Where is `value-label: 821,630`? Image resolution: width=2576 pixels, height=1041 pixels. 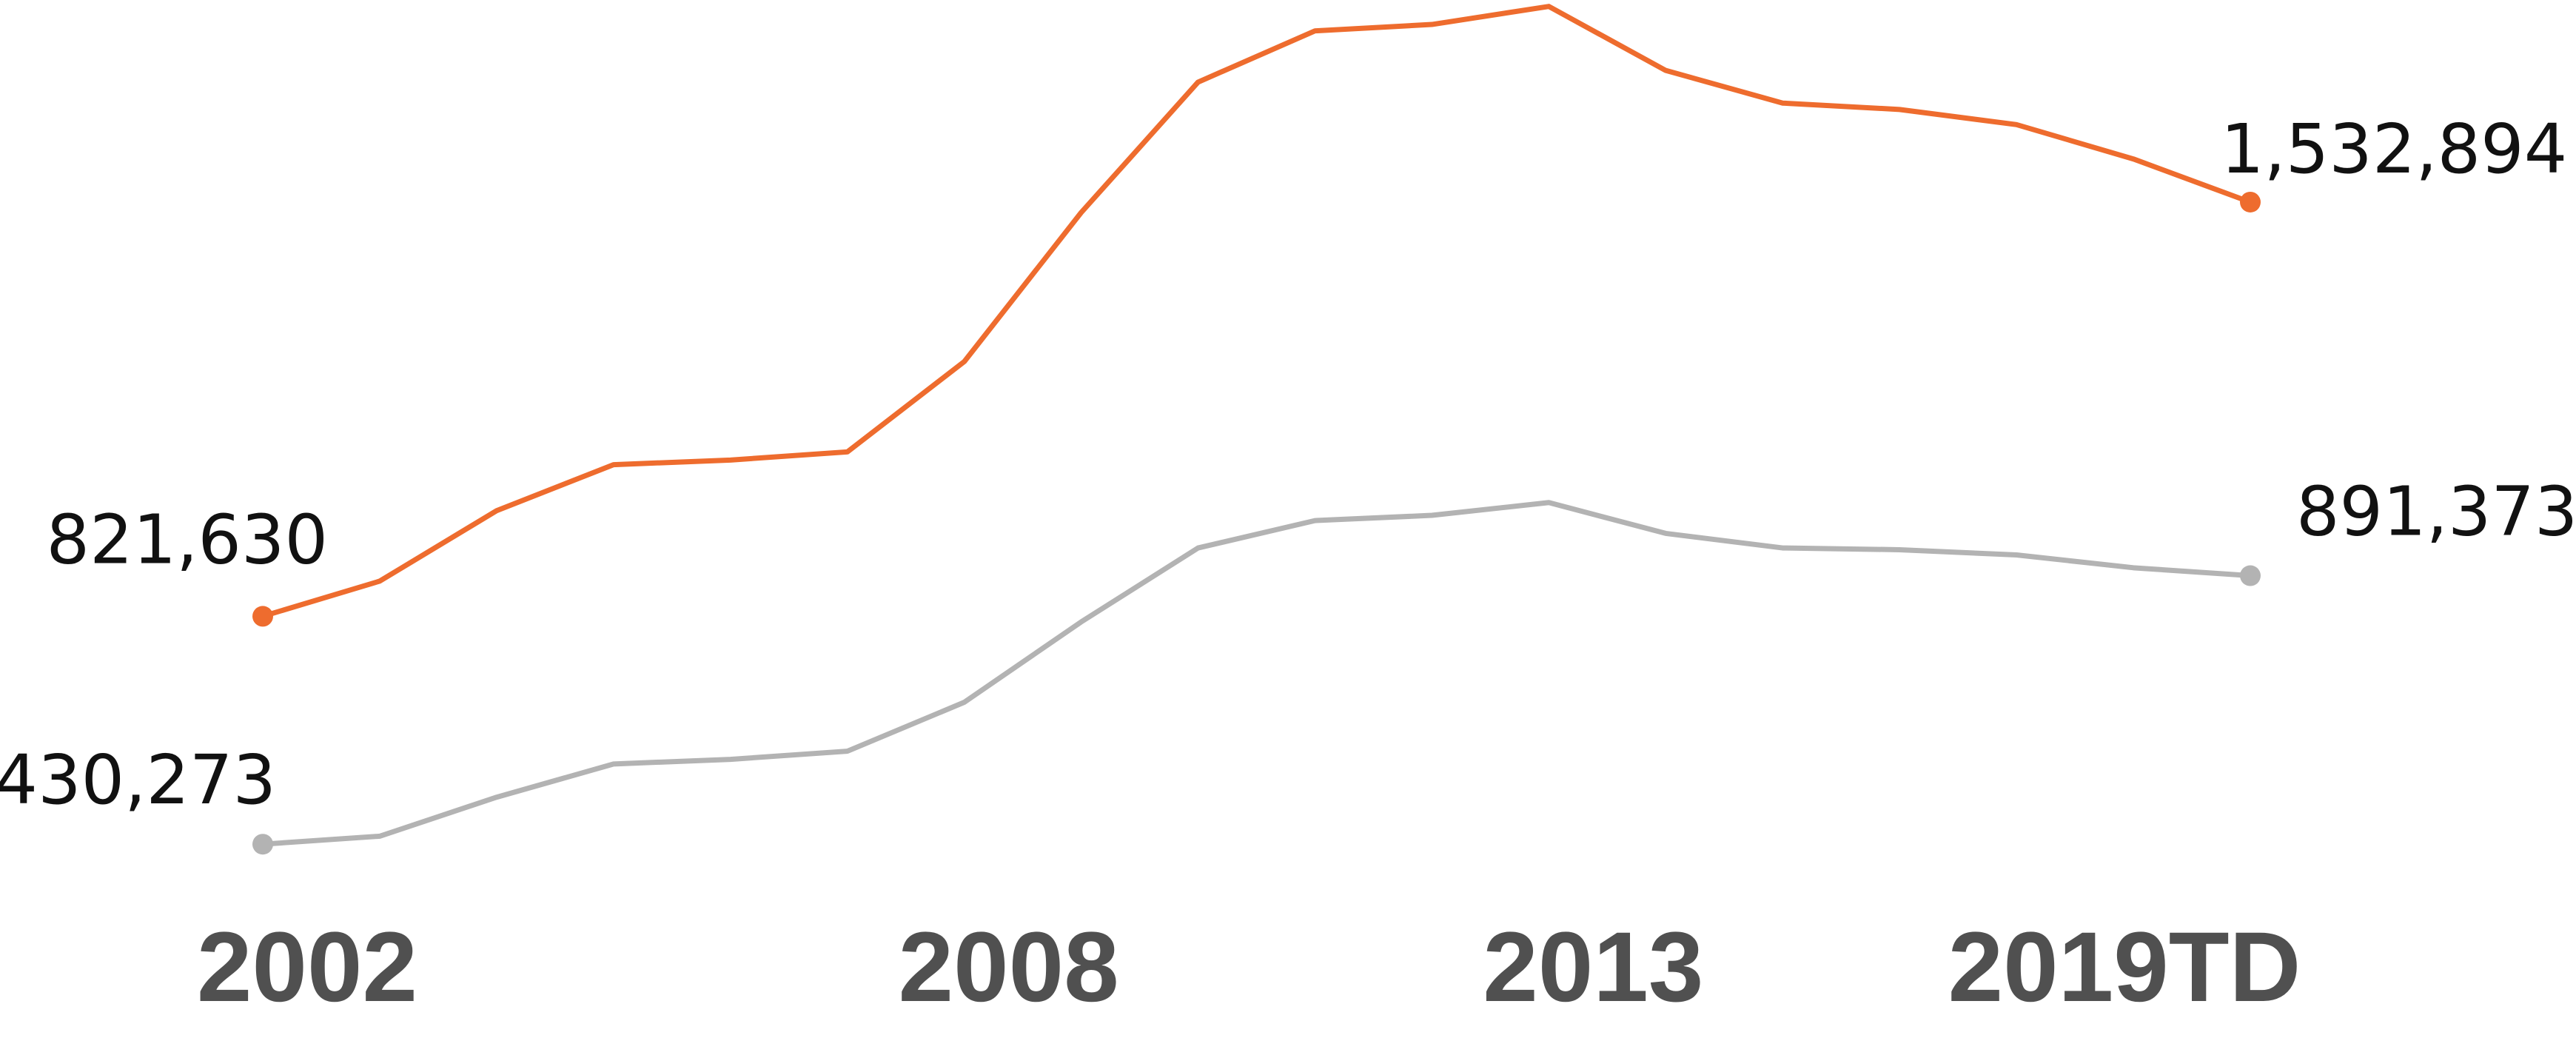
value-label: 821,630 is located at coordinates (187, 539).